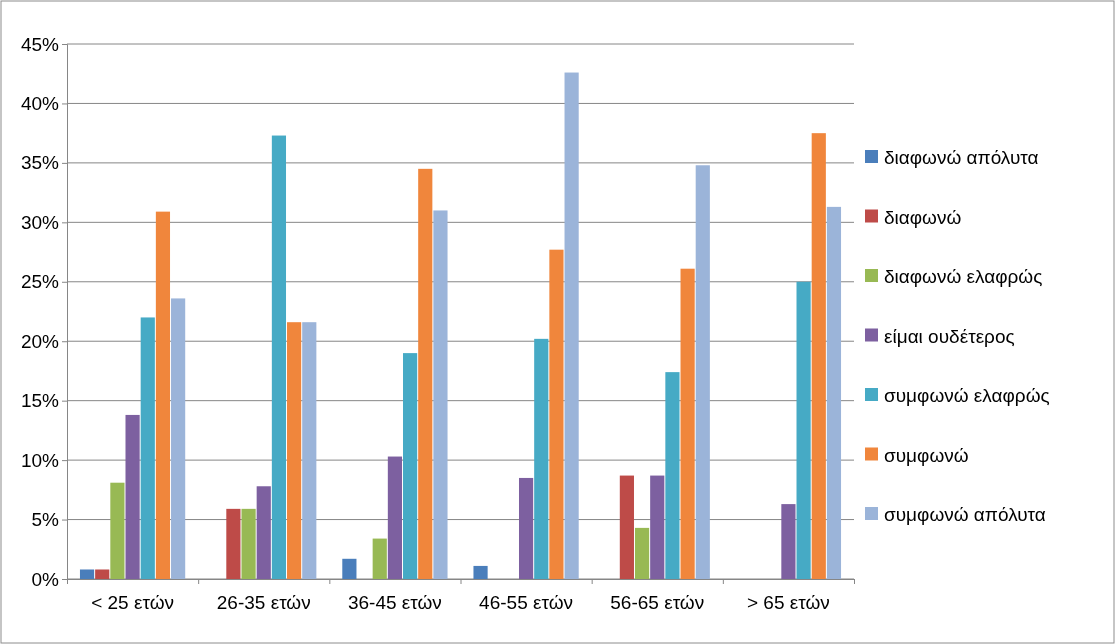 This screenshot has height=644, width=1115. What do you see at coordinates (923, 217) in the screenshot?
I see `legend-label: διαφωνώ` at bounding box center [923, 217].